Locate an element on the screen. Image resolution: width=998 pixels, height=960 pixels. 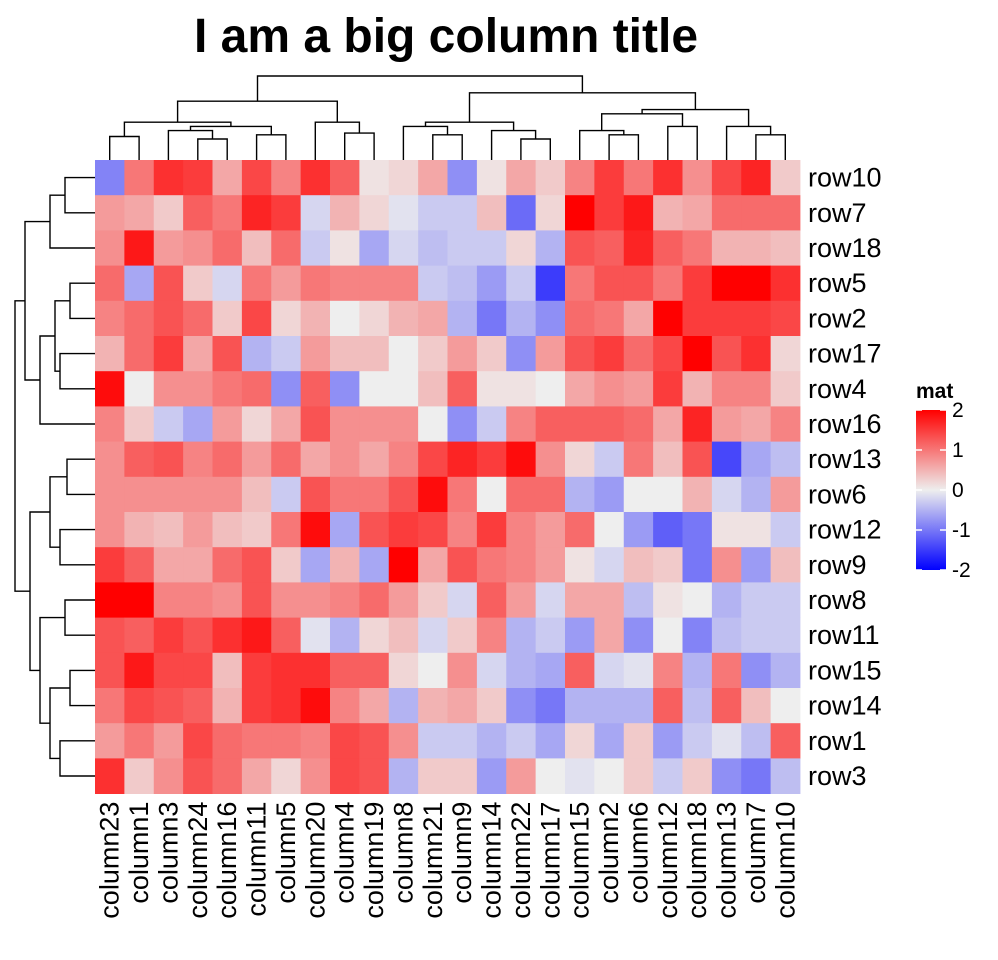
legend-tick-label: -2 is located at coordinates (961, 570).